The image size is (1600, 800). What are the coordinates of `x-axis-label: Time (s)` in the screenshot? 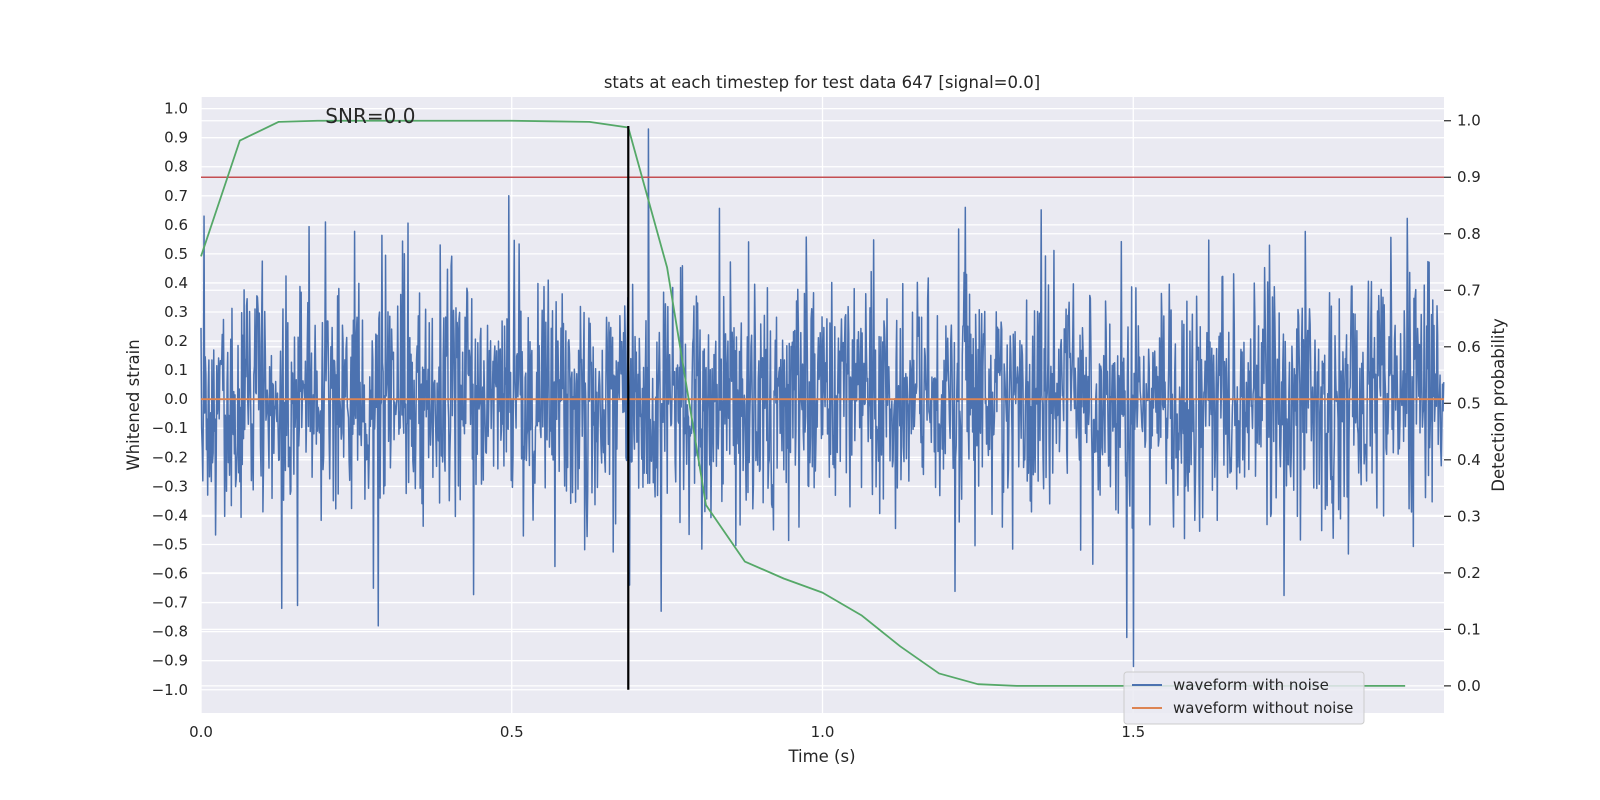 It's located at (821, 756).